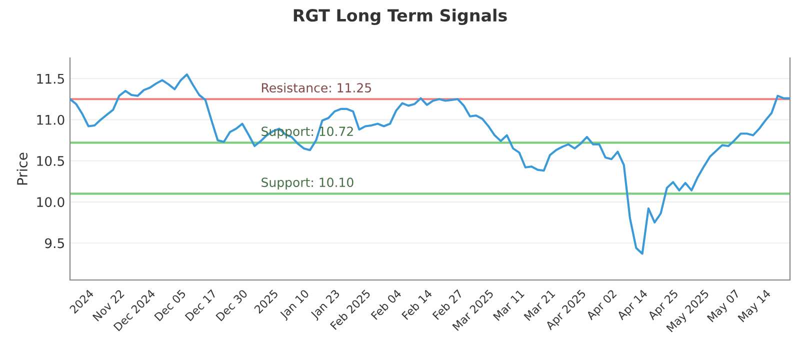  I want to click on x-tick-label: Mar 11, so click(508, 305).